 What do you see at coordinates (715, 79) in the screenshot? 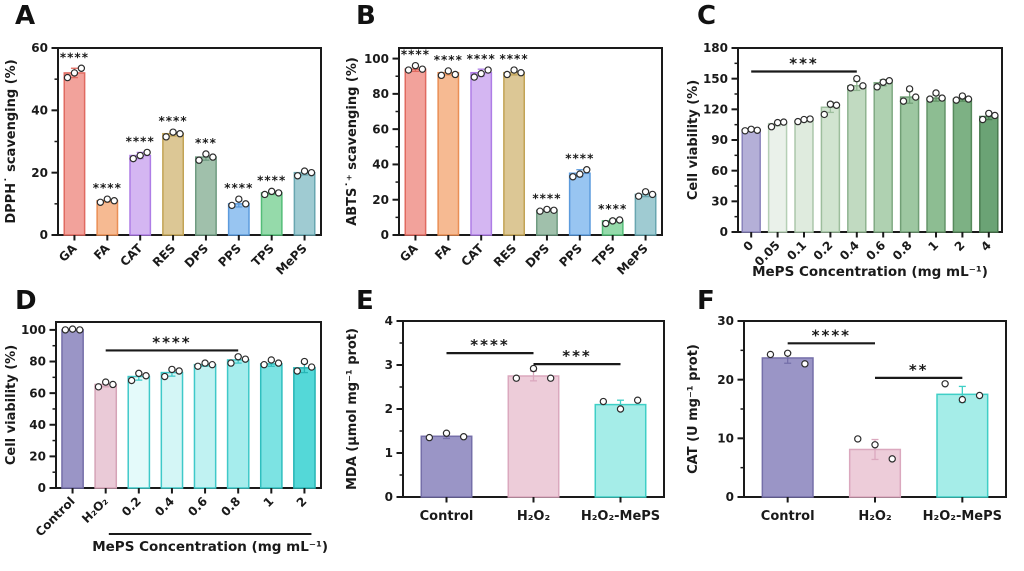
I see `svg-text: 150` at bounding box center [715, 79].